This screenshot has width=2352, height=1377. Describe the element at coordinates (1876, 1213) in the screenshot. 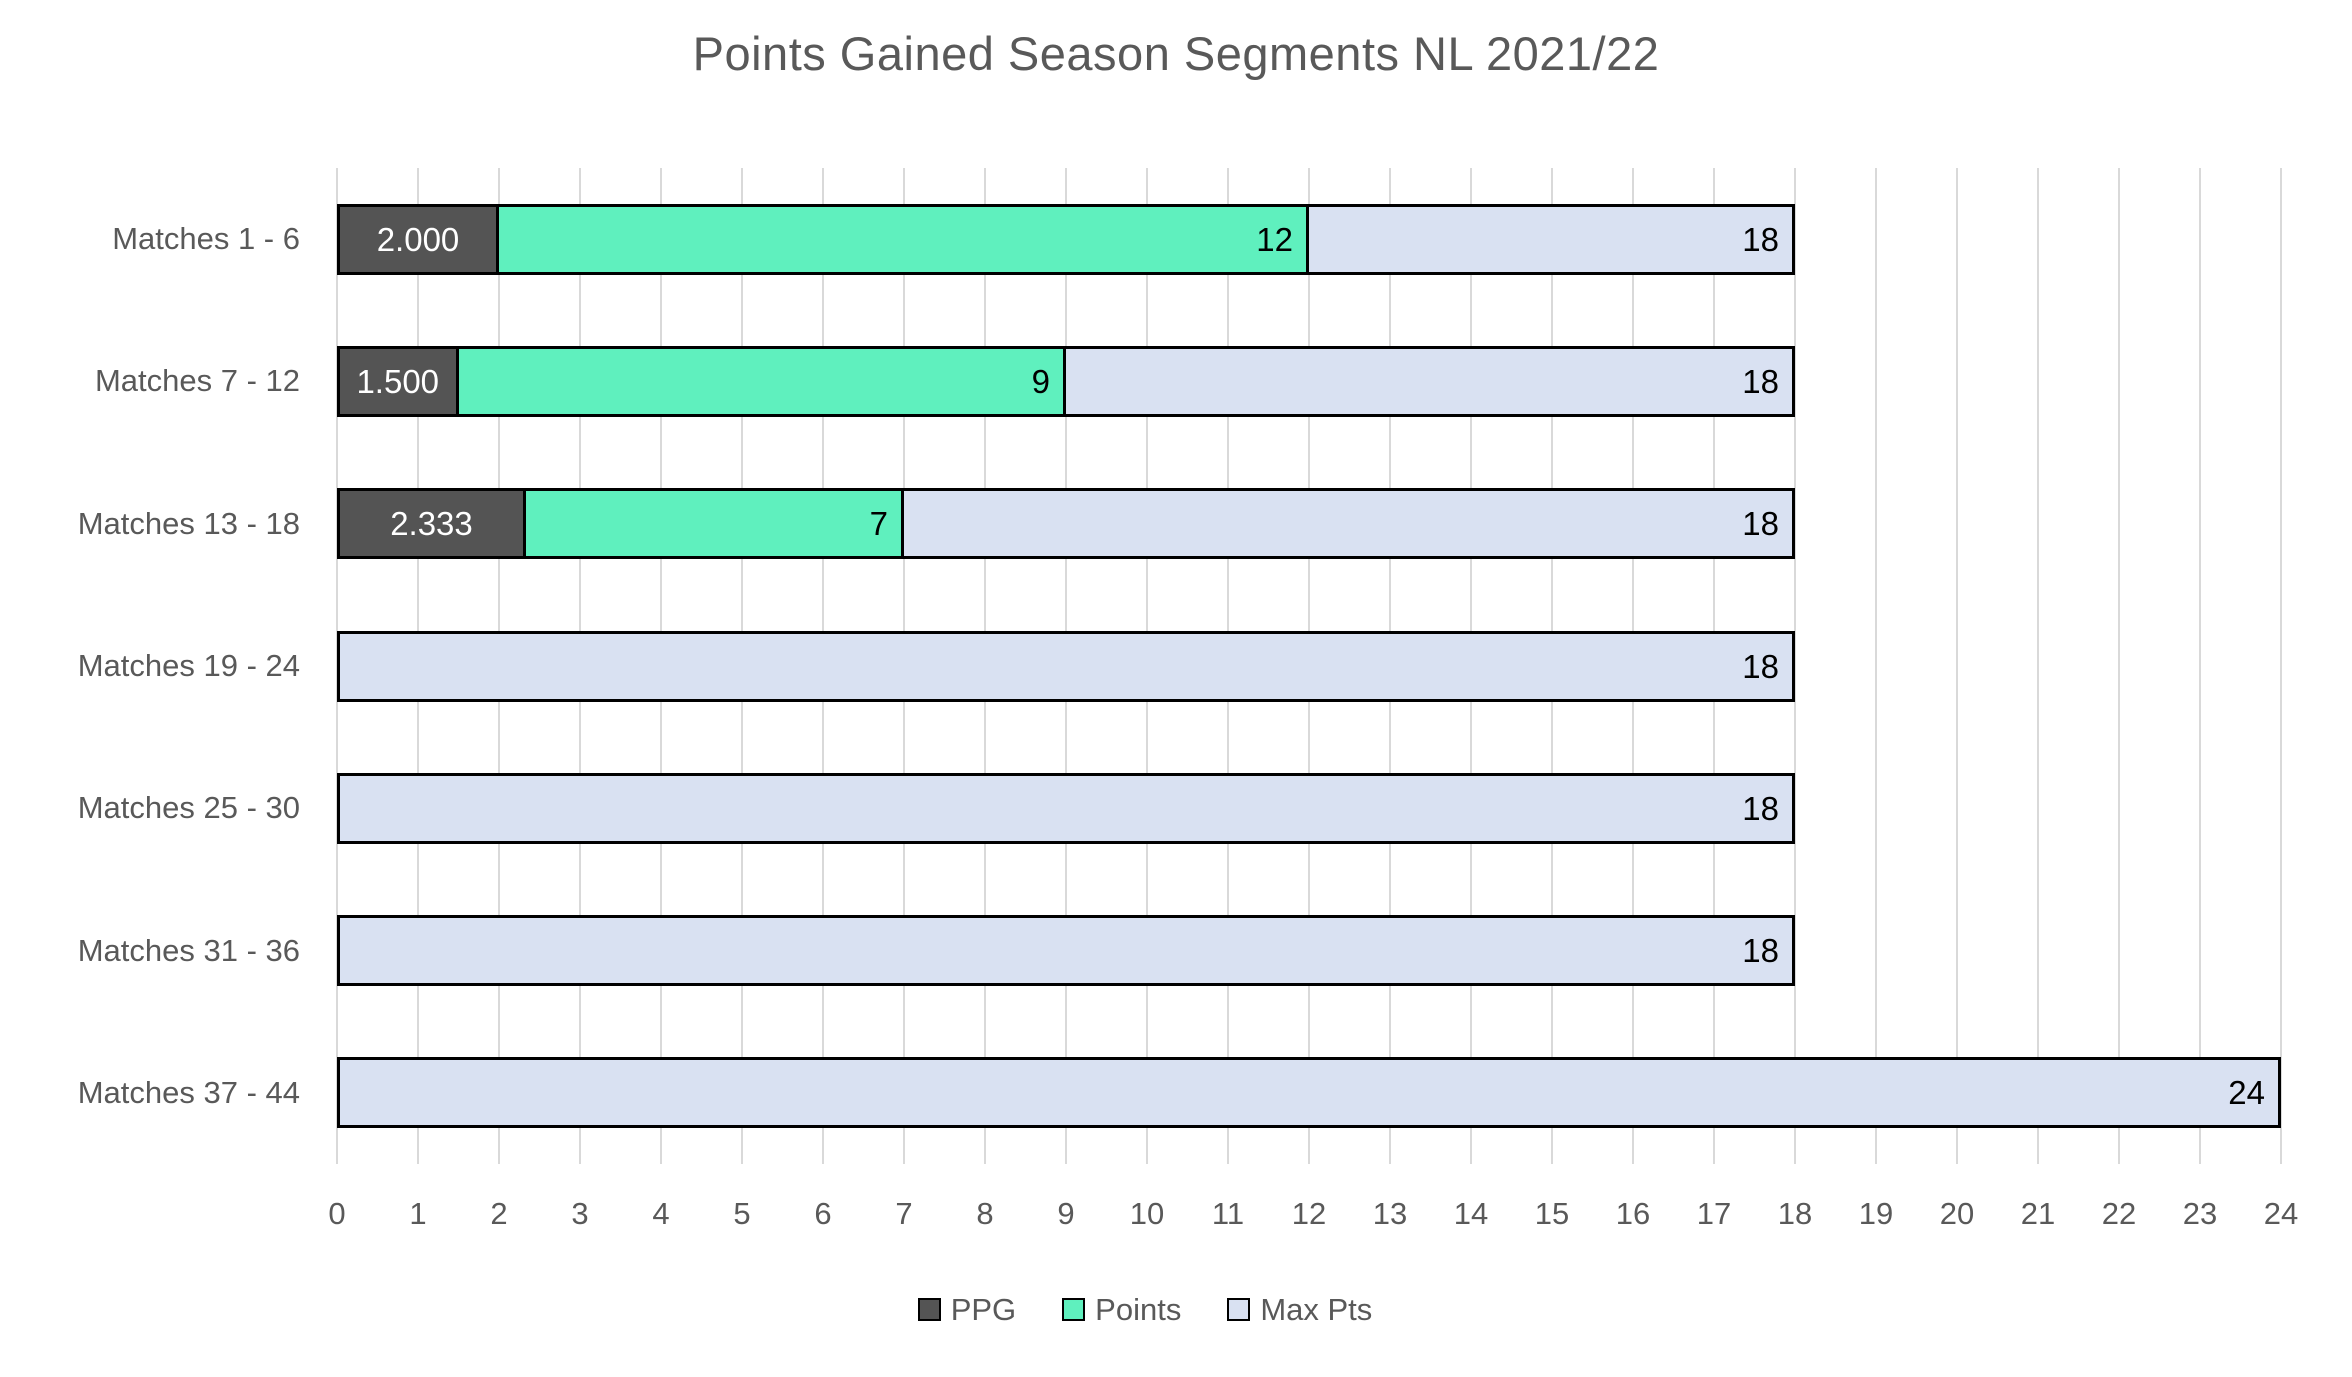

I see `x-tick-label: 19` at that location.